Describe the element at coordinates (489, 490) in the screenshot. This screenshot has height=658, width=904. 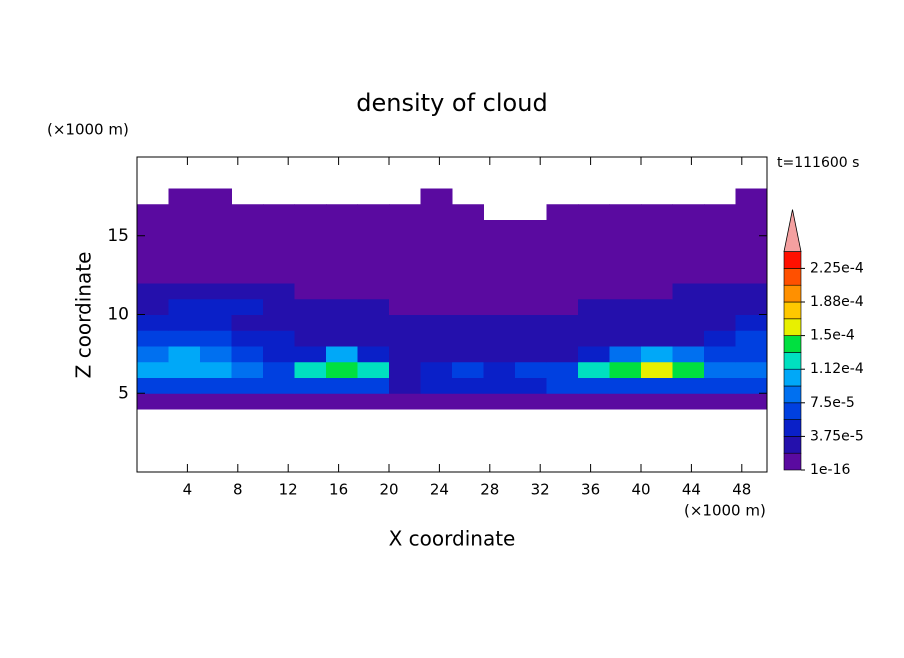
I see `x-tick-label: 28` at that location.